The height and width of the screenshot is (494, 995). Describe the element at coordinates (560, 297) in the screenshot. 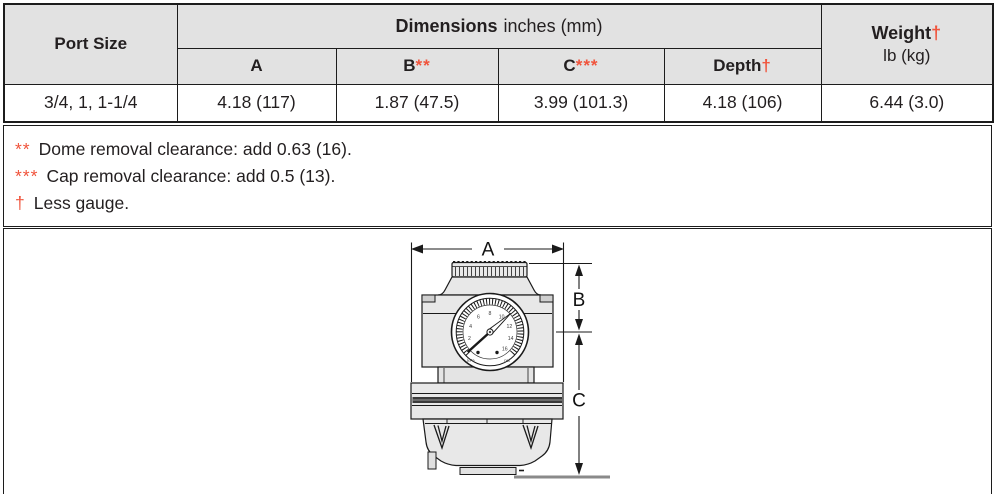

I see `dim-b` at that location.